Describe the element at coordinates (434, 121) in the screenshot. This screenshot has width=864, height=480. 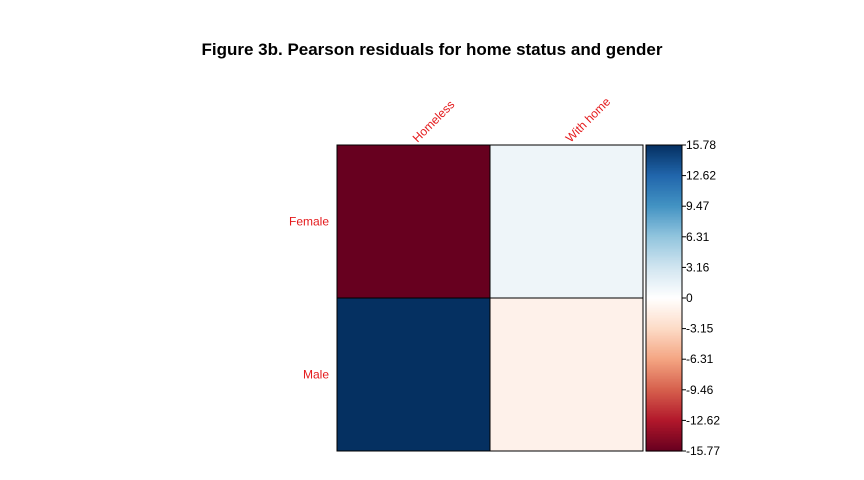
I see `column-label-homeless: Homeless` at that location.